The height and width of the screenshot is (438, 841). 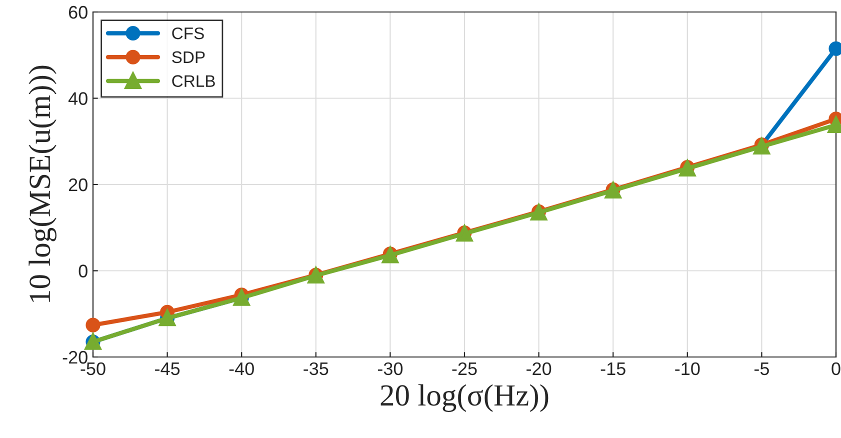 I want to click on y-tick-label: -20, so click(x=75, y=357).